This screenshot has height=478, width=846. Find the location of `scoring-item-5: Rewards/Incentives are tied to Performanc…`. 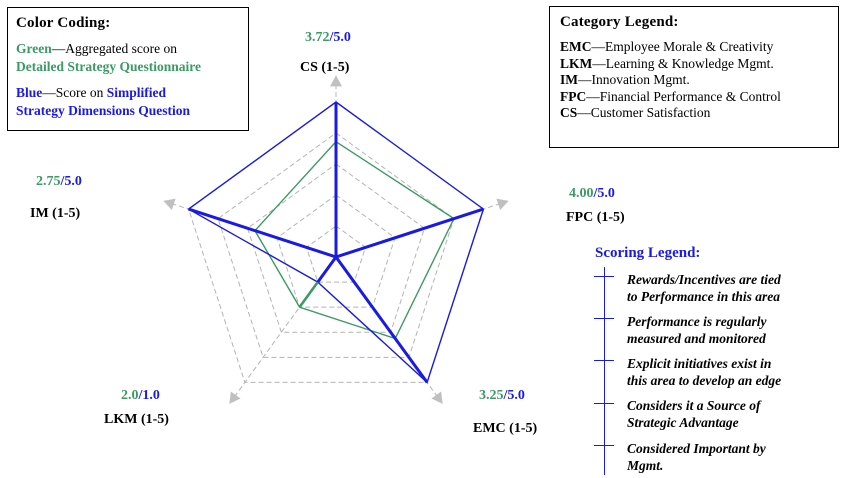

scoring-item-5: Rewards/Incentives are tied to Performanc… is located at coordinates (704, 288).